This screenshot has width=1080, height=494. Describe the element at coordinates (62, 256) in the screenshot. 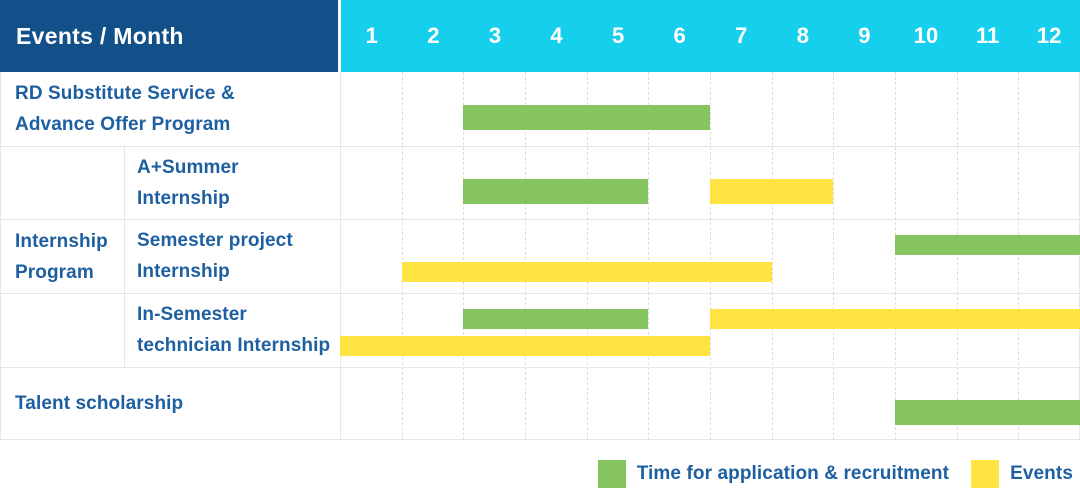

I see `group-label-internship-program: Internship Program` at that location.